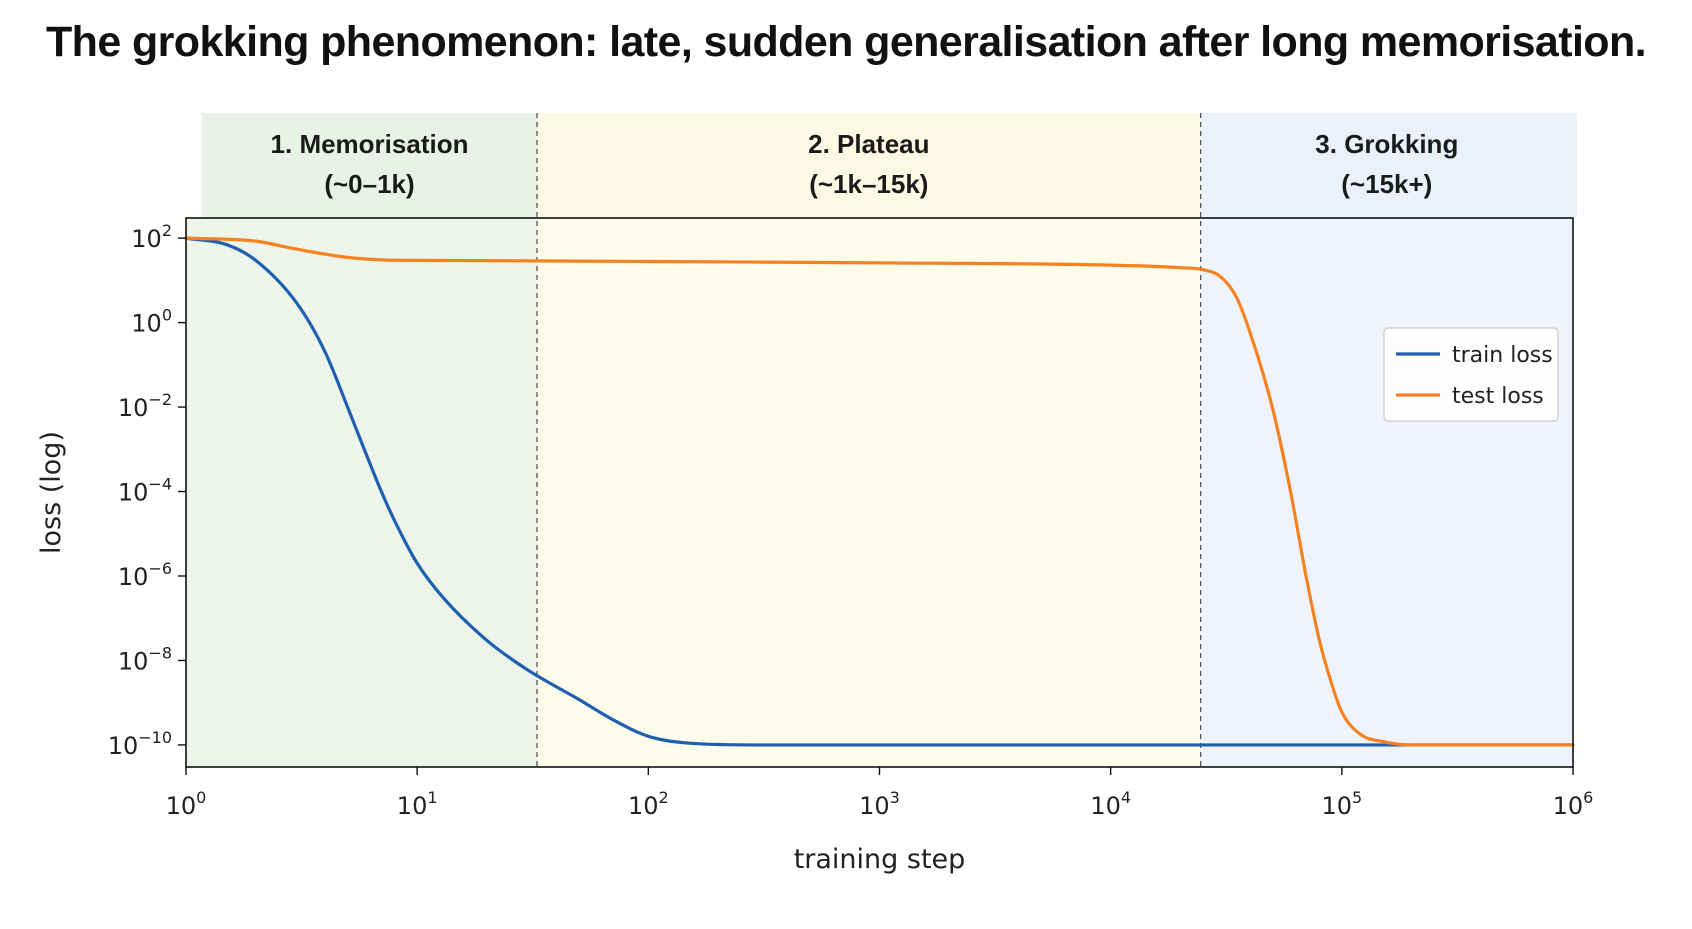 The image size is (1692, 929). What do you see at coordinates (1386, 144) in the screenshot?
I see `phase-label-3: 3. Grokking` at bounding box center [1386, 144].